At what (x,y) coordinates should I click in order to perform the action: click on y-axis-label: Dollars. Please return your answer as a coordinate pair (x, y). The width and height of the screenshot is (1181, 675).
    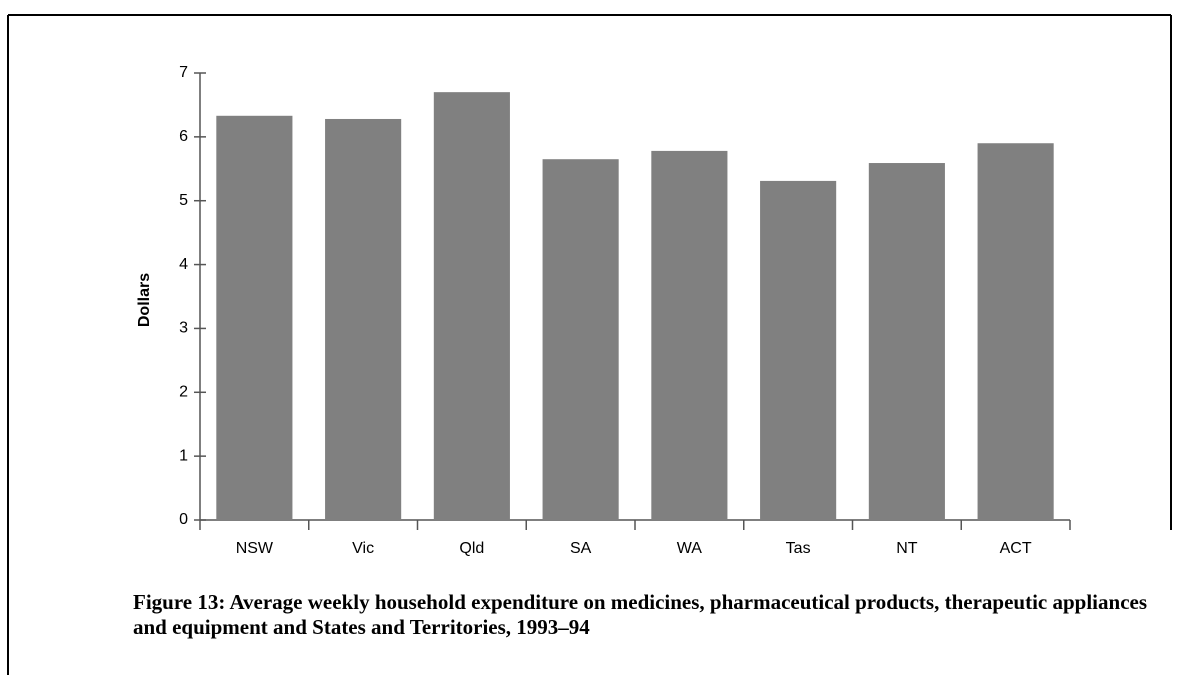
    Looking at the image, I should click on (144, 300).